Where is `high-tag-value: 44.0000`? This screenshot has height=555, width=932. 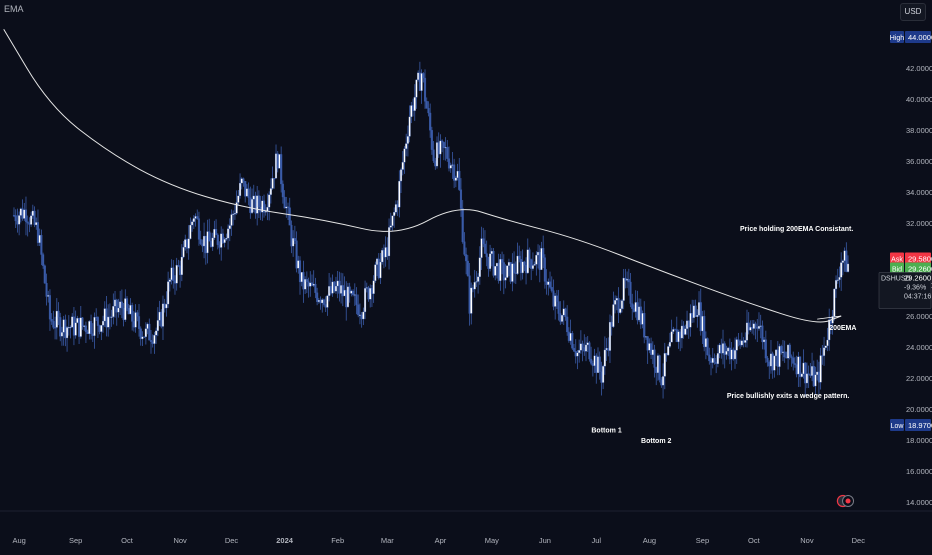 high-tag-value: 44.0000 is located at coordinates (920, 37).